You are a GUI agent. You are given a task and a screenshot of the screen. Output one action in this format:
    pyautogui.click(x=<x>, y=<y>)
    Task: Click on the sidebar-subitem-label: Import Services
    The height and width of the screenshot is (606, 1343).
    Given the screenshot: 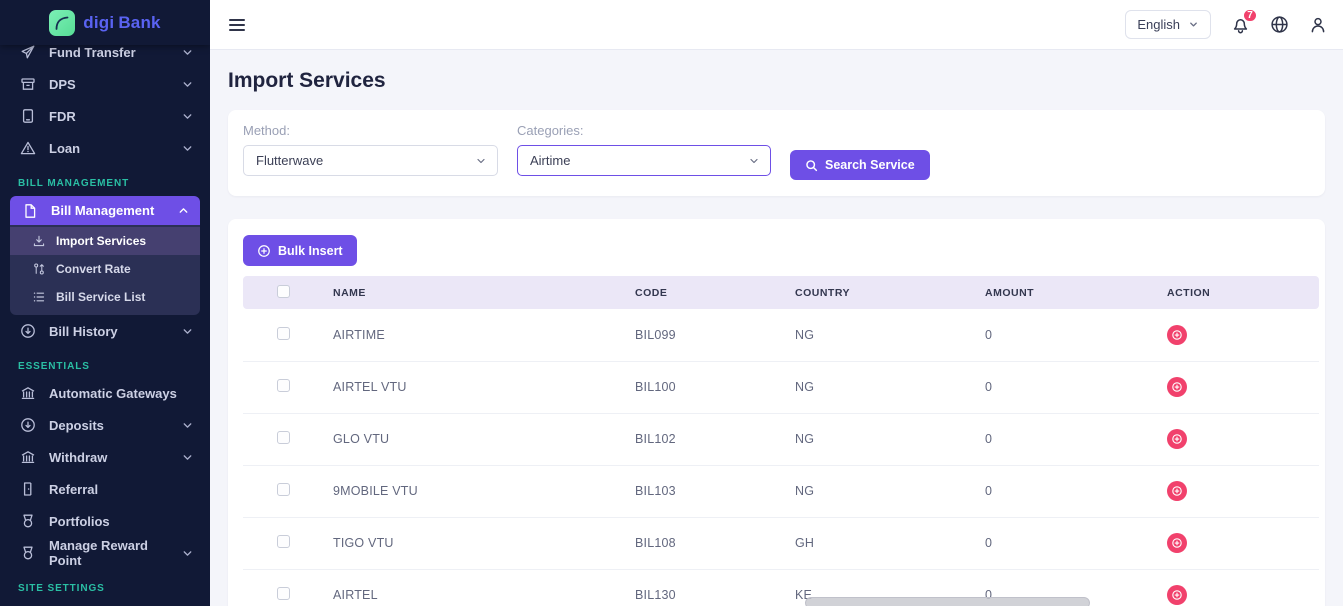 What is the action you would take?
    pyautogui.click(x=101, y=241)
    